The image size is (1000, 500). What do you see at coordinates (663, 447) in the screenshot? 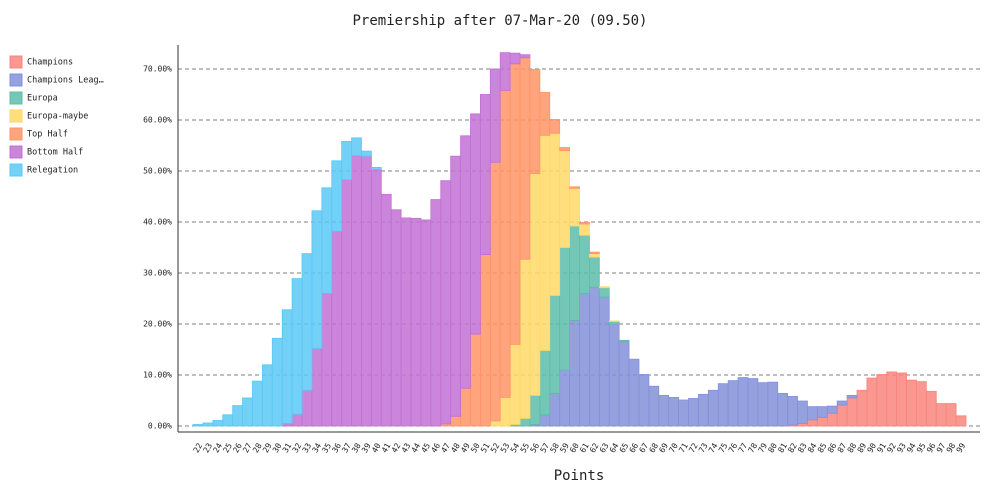
I see `x-tick-label: 69` at bounding box center [663, 447].